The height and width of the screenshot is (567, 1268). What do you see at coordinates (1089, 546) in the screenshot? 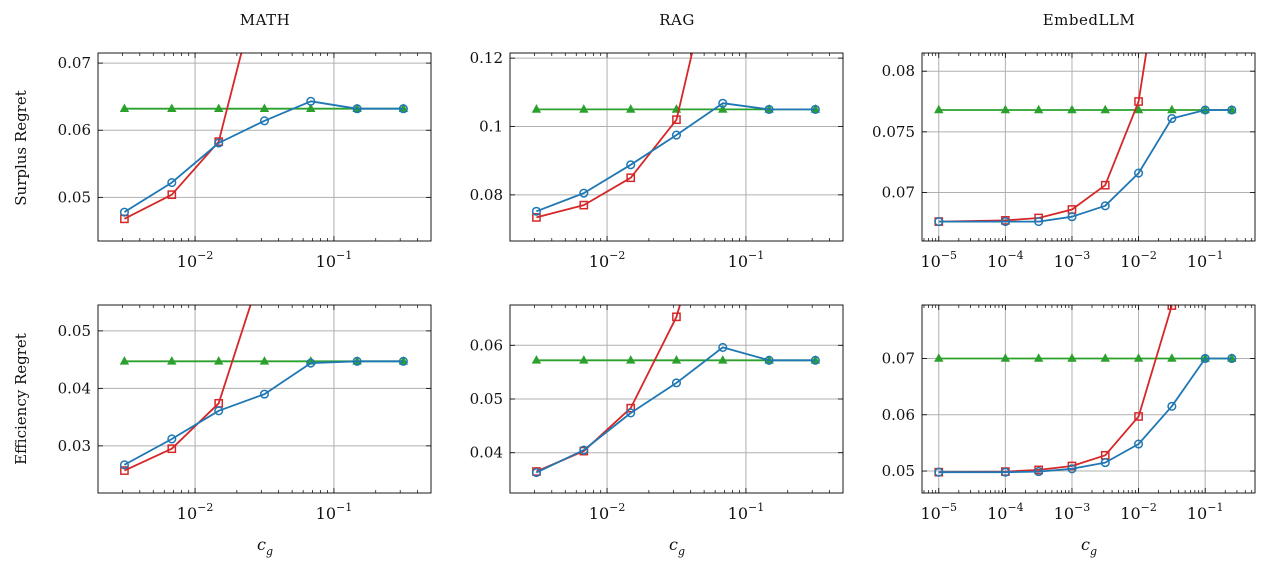
I see `x-axis-label-embedllm: cg` at bounding box center [1089, 546].